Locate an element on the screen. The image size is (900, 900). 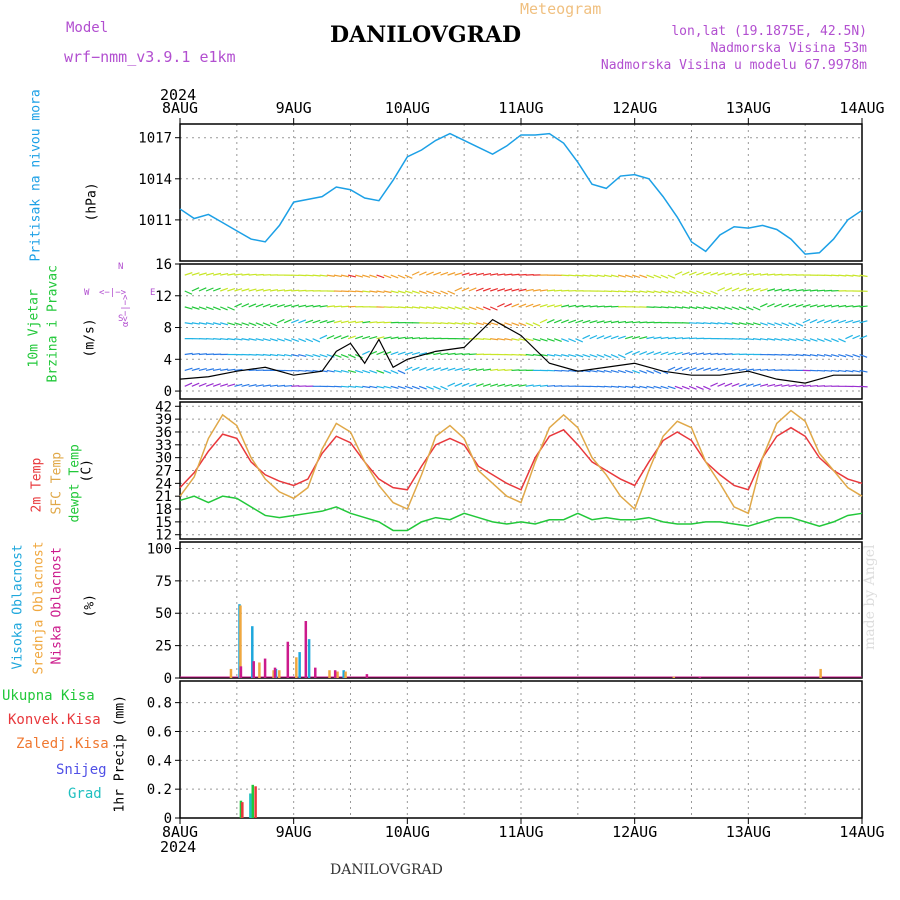
y-tick-label: 39 is located at coordinates (163, 420).